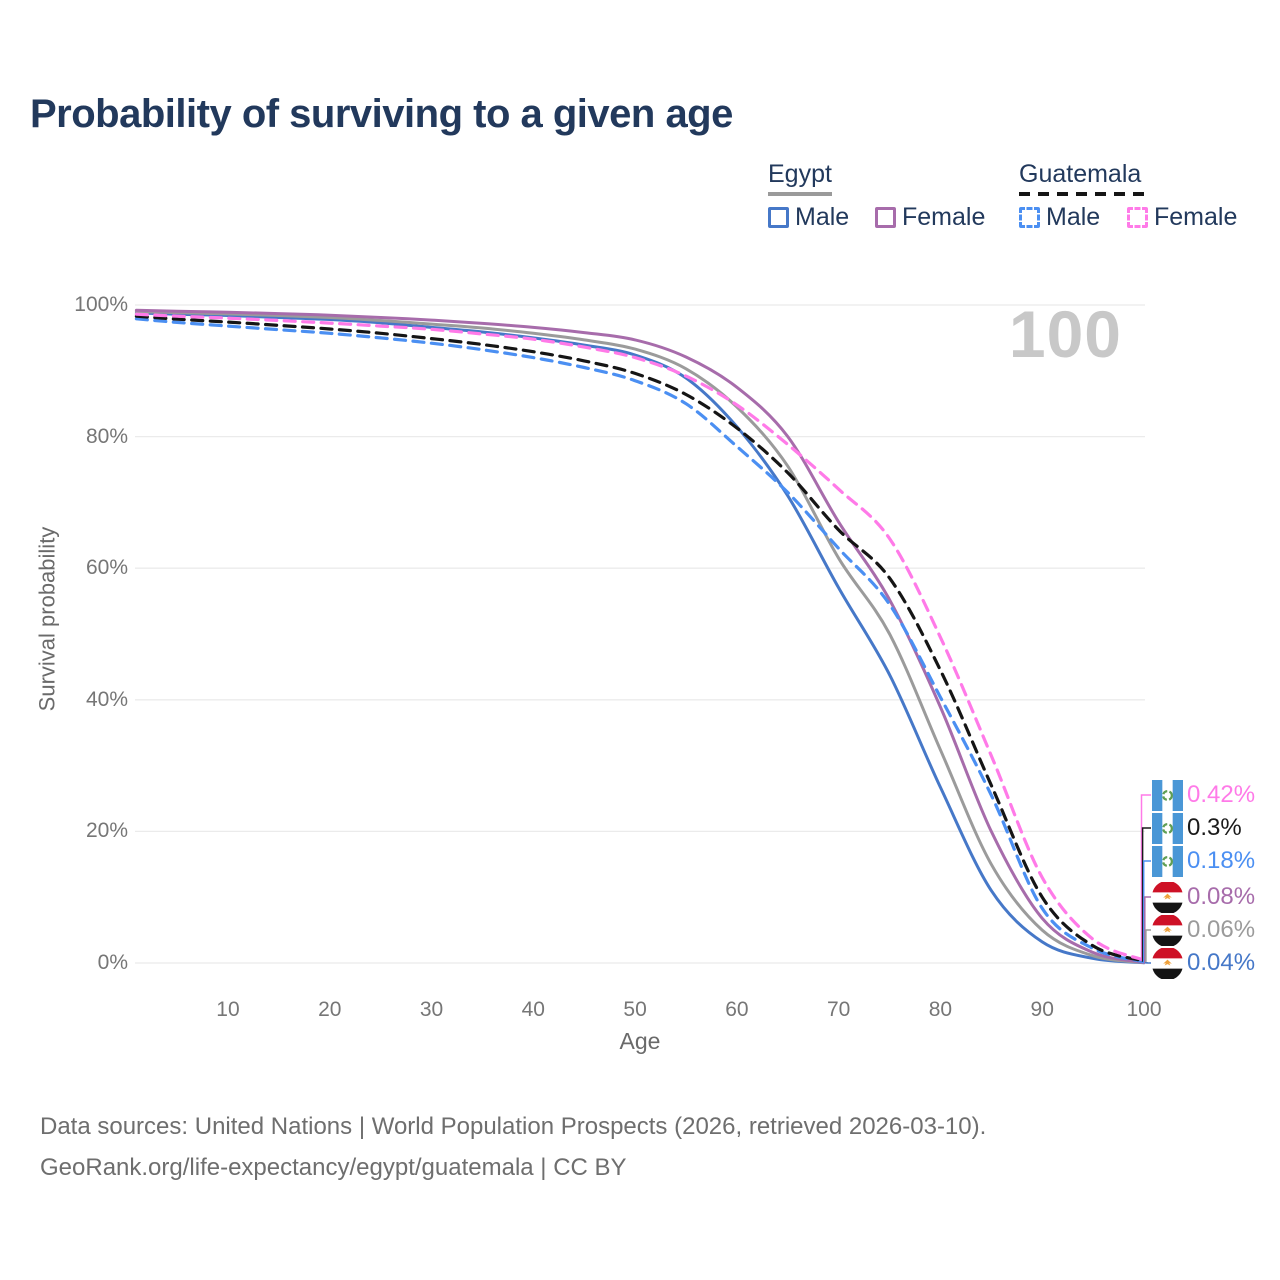 The height and width of the screenshot is (1280, 1280). I want to click on end-label-value: 0.18%, so click(1221, 860).